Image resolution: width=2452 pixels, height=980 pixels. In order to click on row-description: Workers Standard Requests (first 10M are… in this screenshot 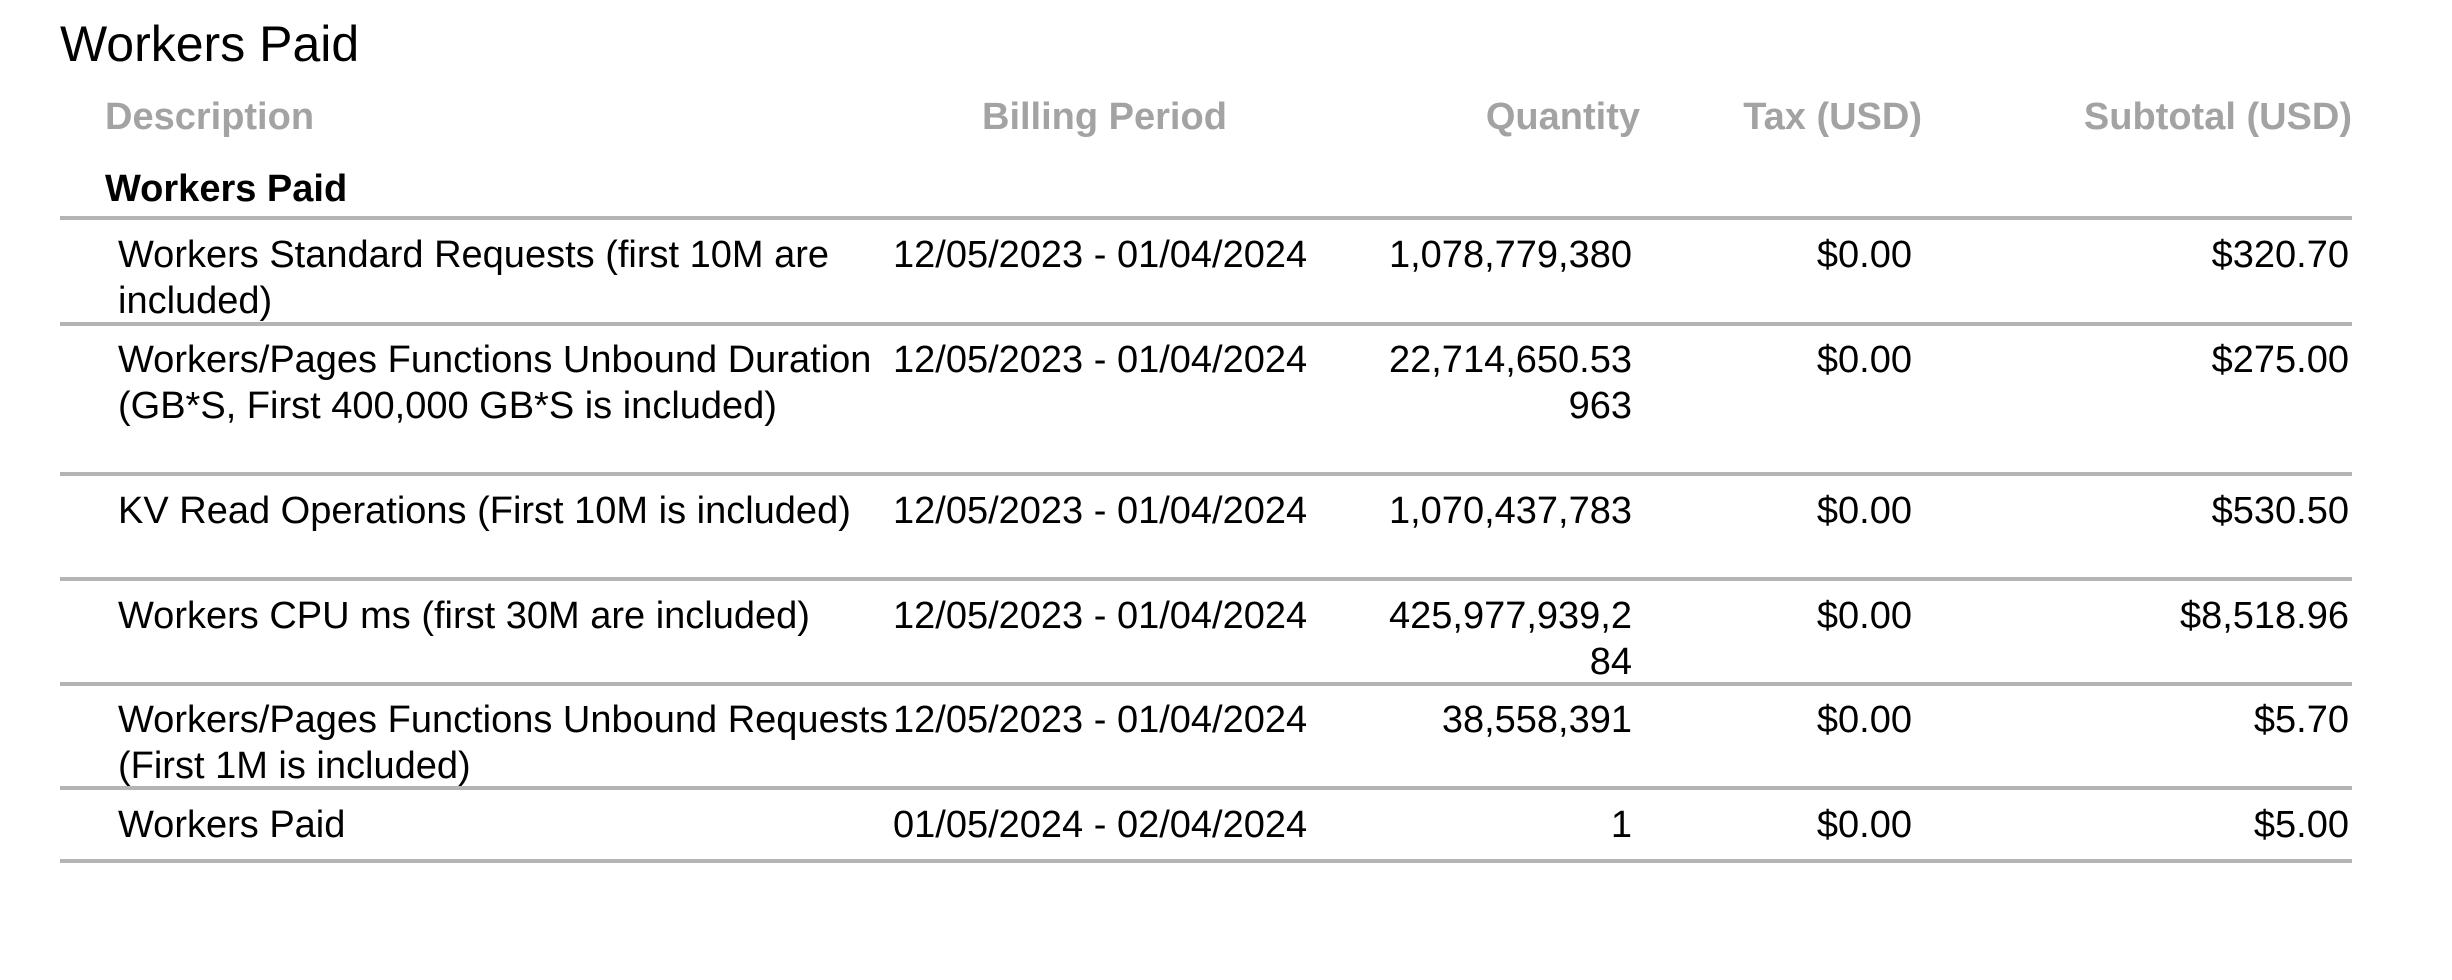, I will do `click(474, 278)`.